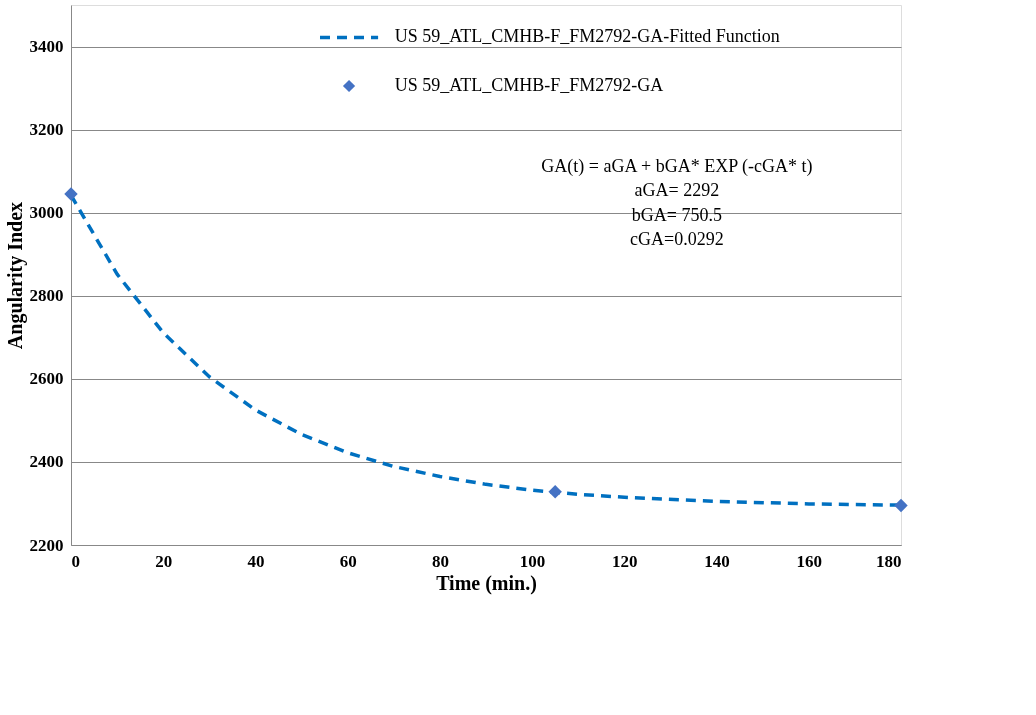 The image size is (1036, 715). What do you see at coordinates (46, 462) in the screenshot?
I see `y-tick-label: 2400` at bounding box center [46, 462].